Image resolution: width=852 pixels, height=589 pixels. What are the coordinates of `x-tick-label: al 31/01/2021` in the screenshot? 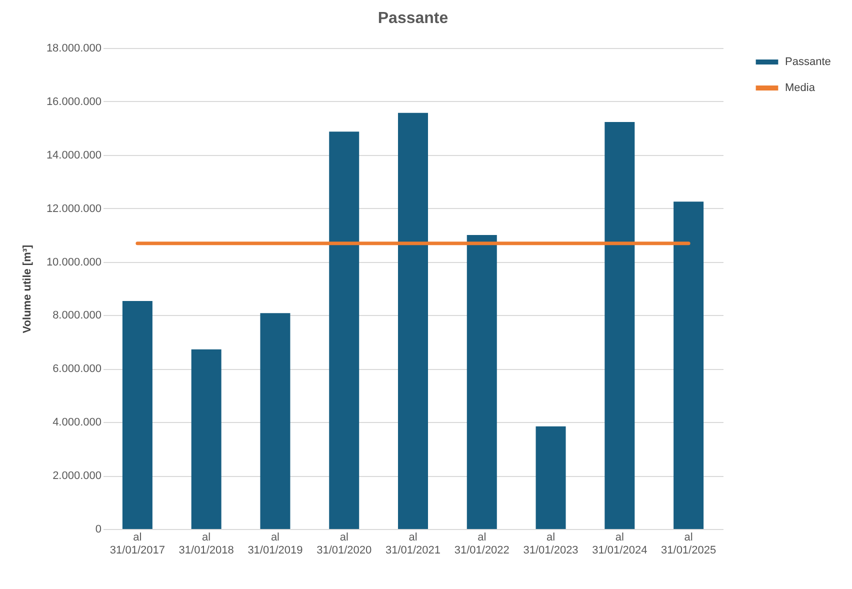 It's located at (413, 544).